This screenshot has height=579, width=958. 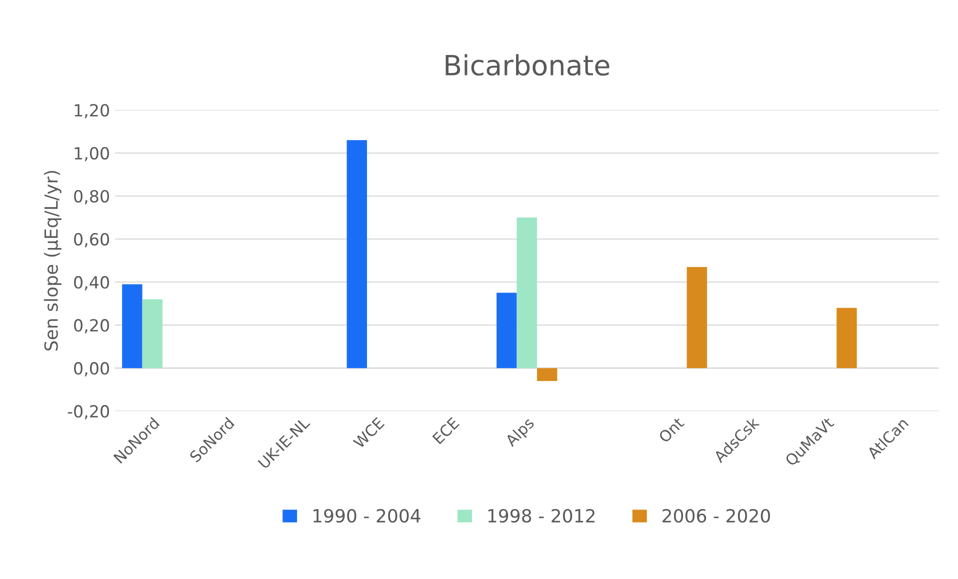 I want to click on y-tick-label: 0,60, so click(x=91, y=240).